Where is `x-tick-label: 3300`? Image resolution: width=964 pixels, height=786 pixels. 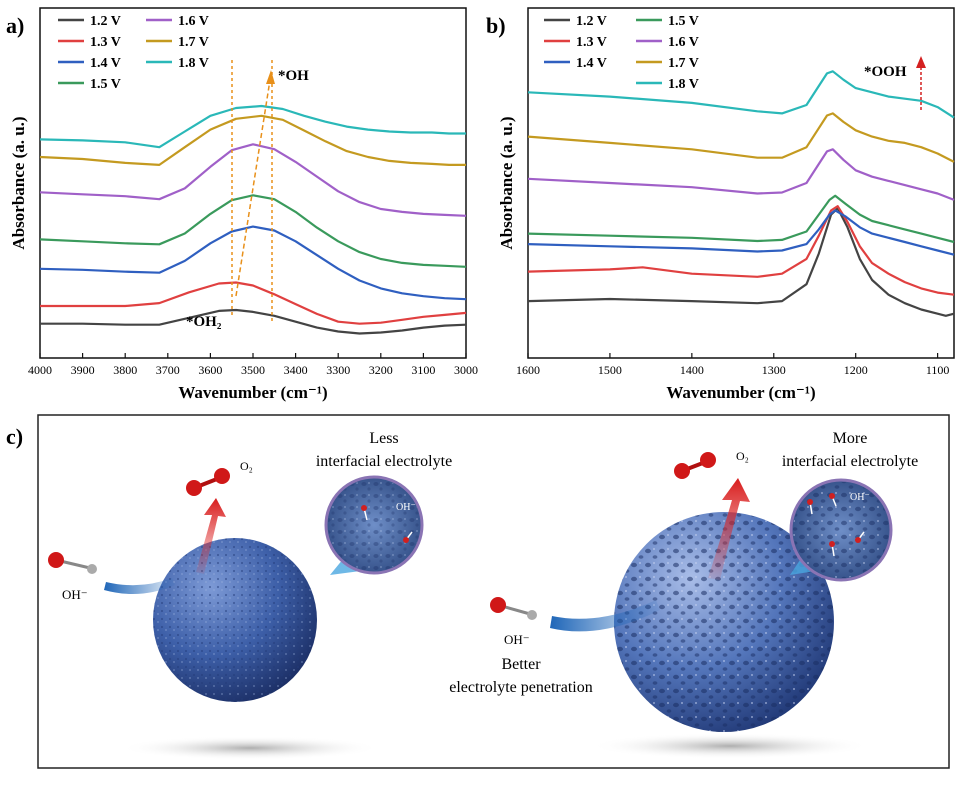
x-tick-label: 3300 is located at coordinates (338, 370).